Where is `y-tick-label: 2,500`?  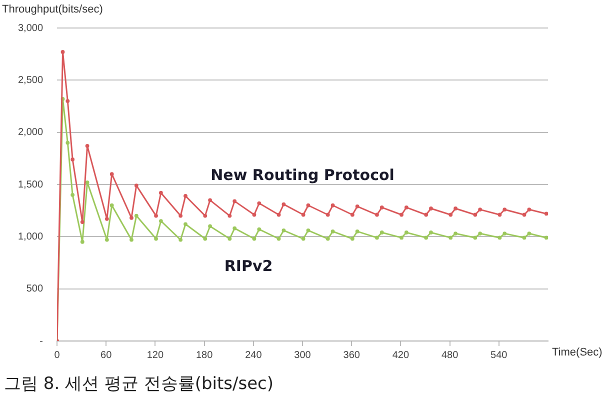
y-tick-label: 2,500 is located at coordinates (31, 80).